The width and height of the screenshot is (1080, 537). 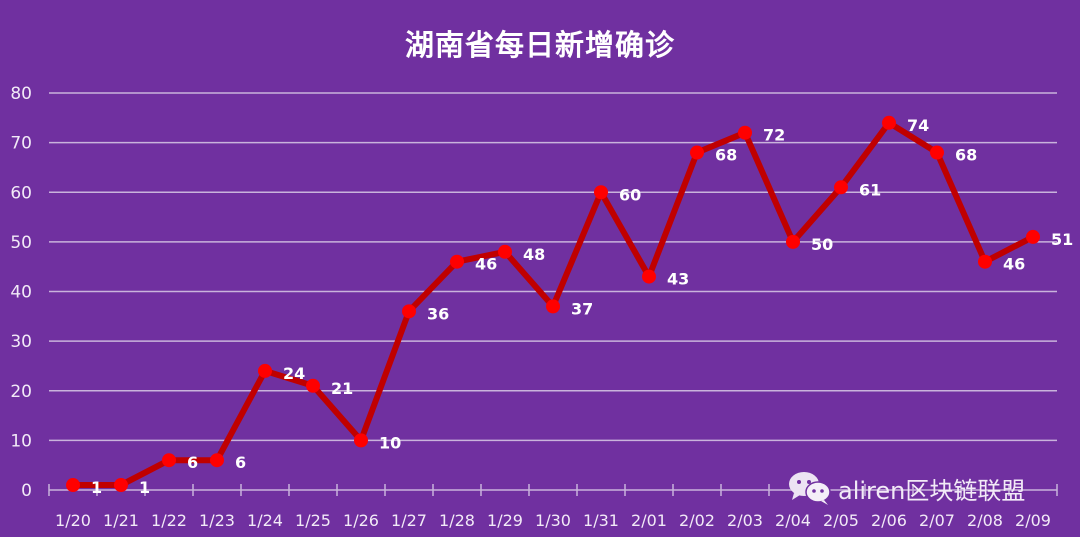 I want to click on x-tick-label: 1/30, so click(x=553, y=520).